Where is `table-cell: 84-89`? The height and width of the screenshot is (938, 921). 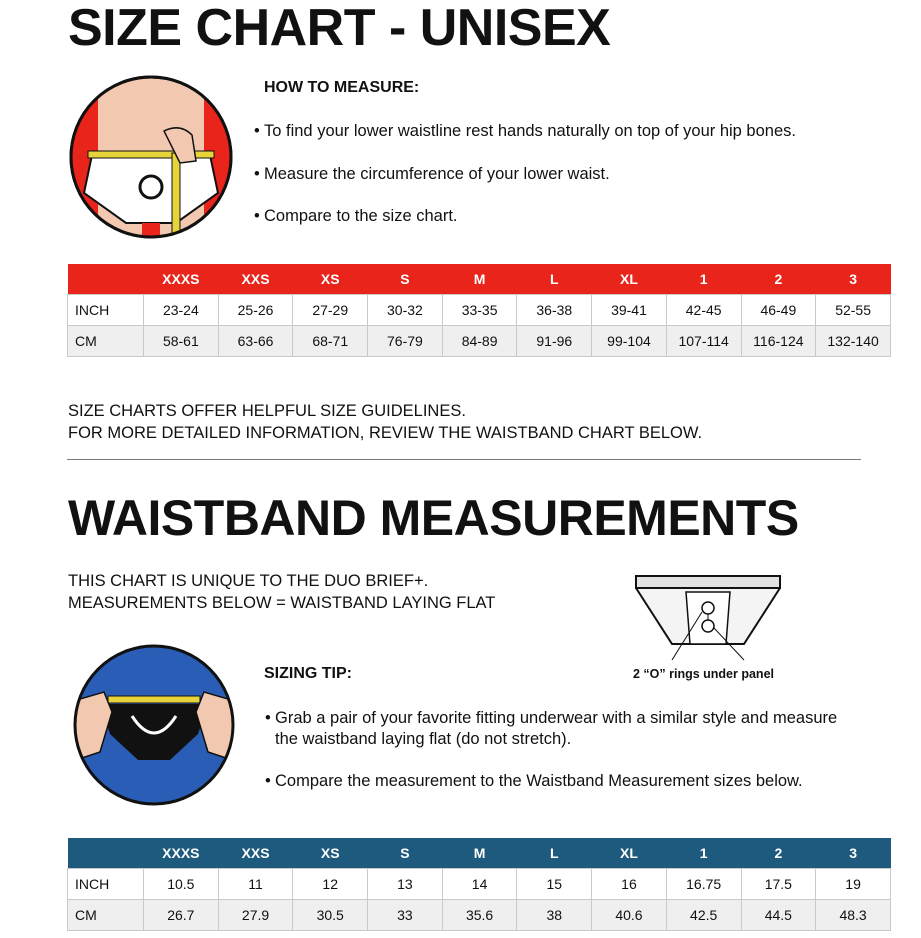 table-cell: 84-89 is located at coordinates (479, 341).